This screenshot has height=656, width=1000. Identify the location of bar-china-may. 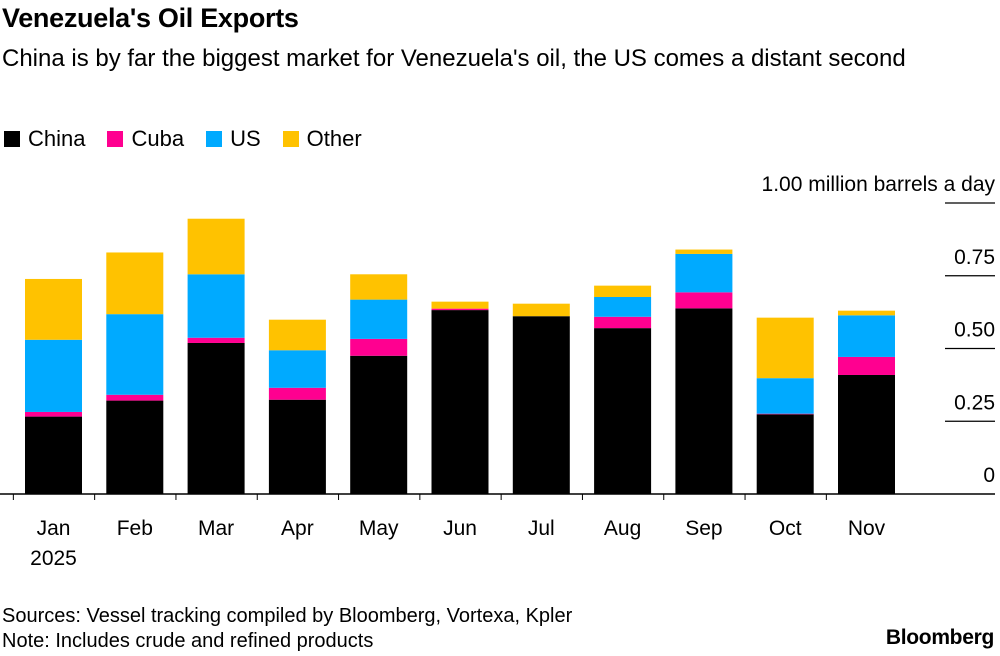
(379, 424).